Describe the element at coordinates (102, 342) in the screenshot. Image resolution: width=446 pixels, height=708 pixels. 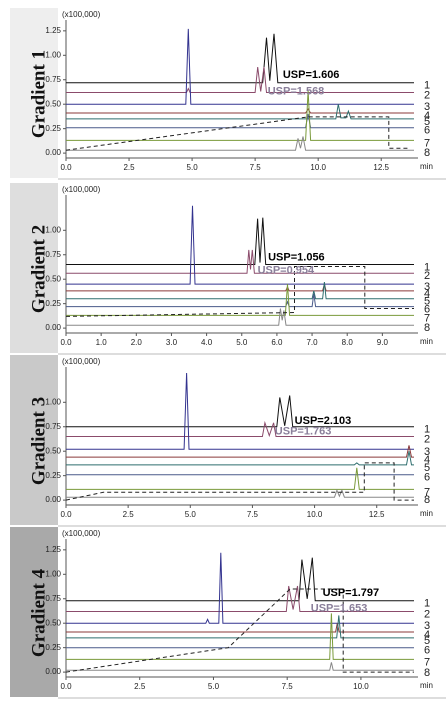
I see `x-tick-label: 1.0` at that location.